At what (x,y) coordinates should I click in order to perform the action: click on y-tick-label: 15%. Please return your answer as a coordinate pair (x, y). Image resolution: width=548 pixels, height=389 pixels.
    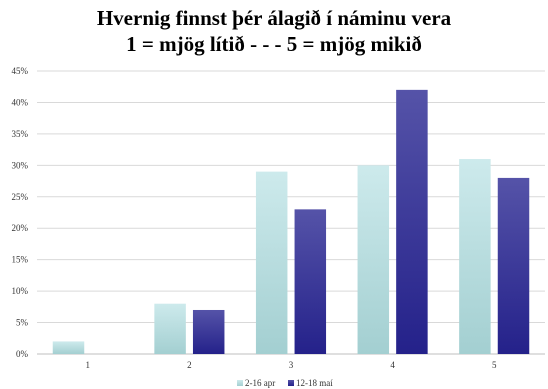
    Looking at the image, I should click on (20, 260).